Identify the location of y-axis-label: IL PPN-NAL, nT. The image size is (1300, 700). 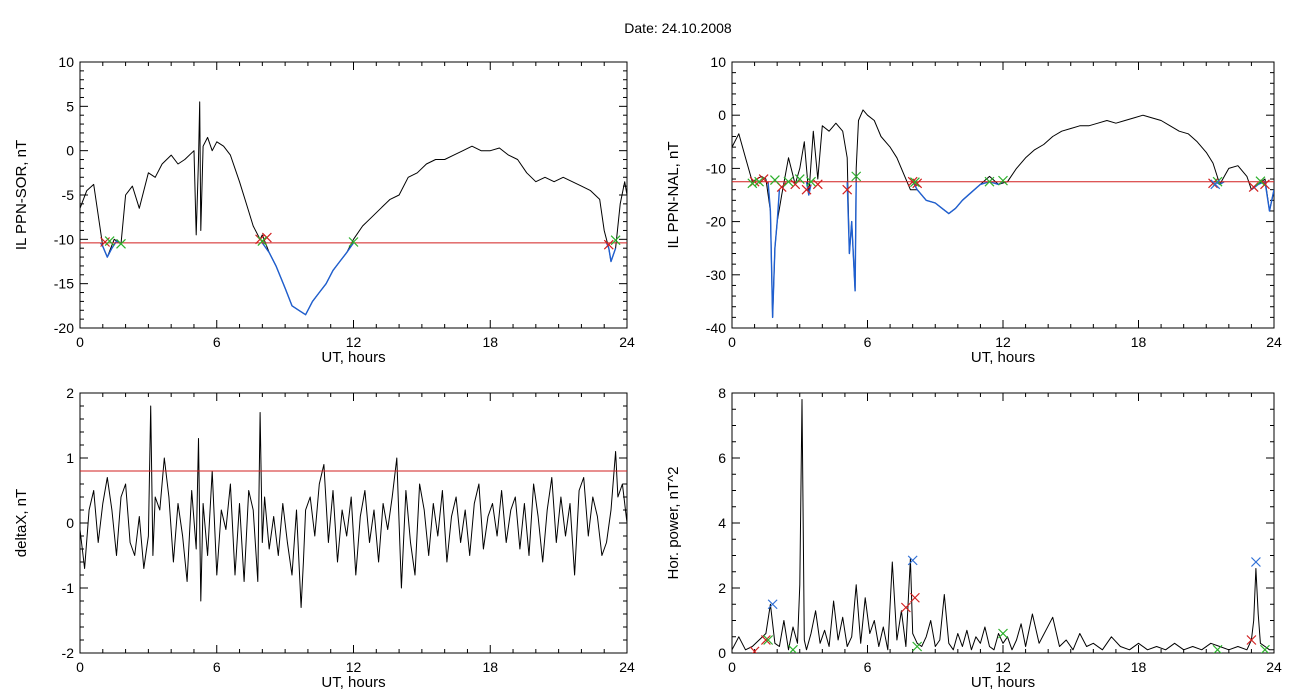
(673, 195).